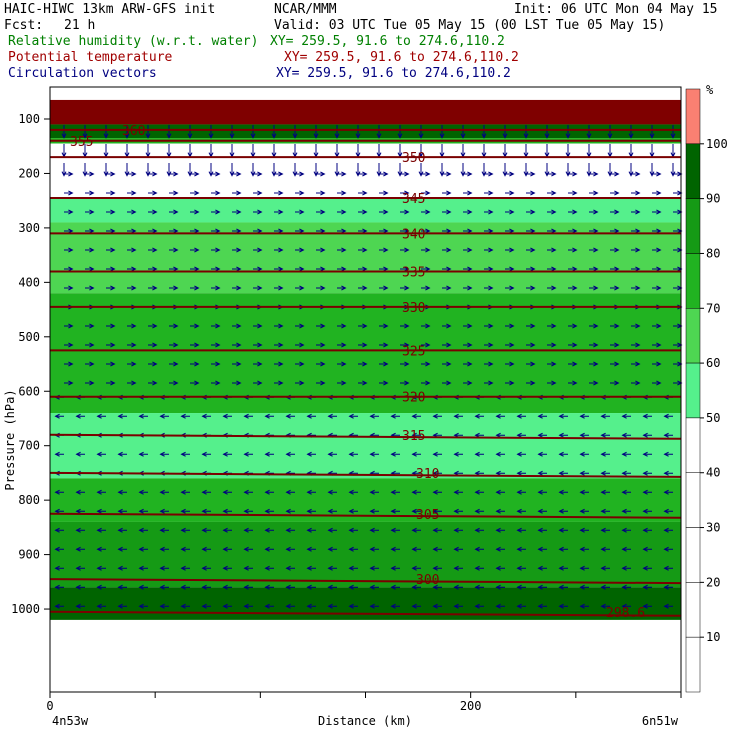  What do you see at coordinates (29, 228) in the screenshot?
I see `y-tick-label: 300` at bounding box center [29, 228].